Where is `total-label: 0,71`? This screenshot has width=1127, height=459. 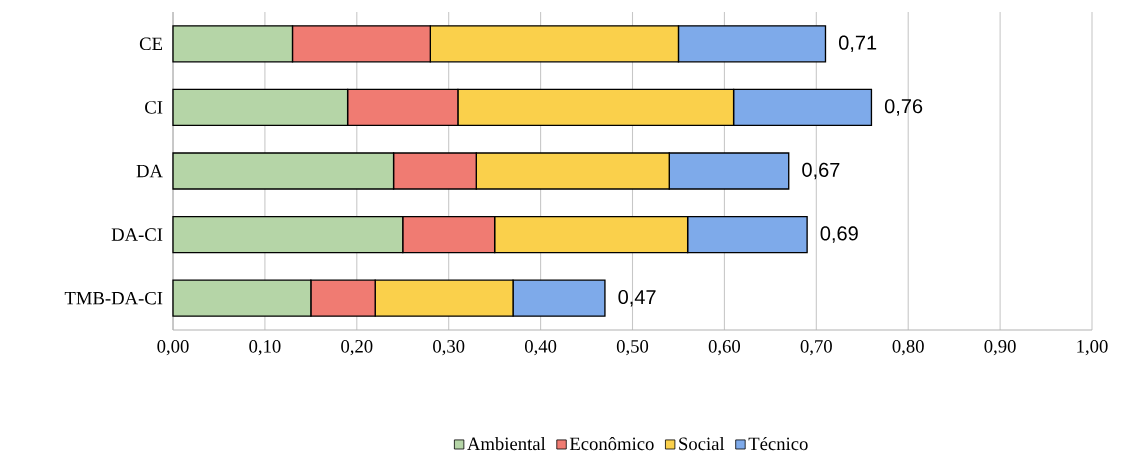
total-label: 0,71 is located at coordinates (857, 44).